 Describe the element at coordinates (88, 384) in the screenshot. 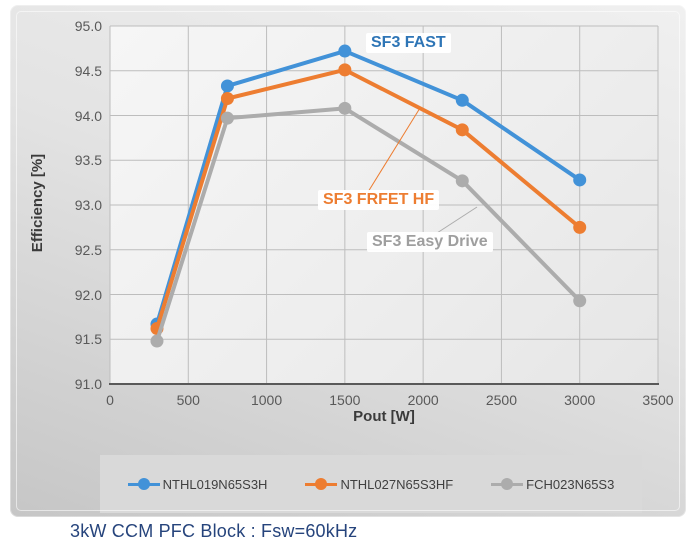

I see `y-tick-label: 91.0` at that location.